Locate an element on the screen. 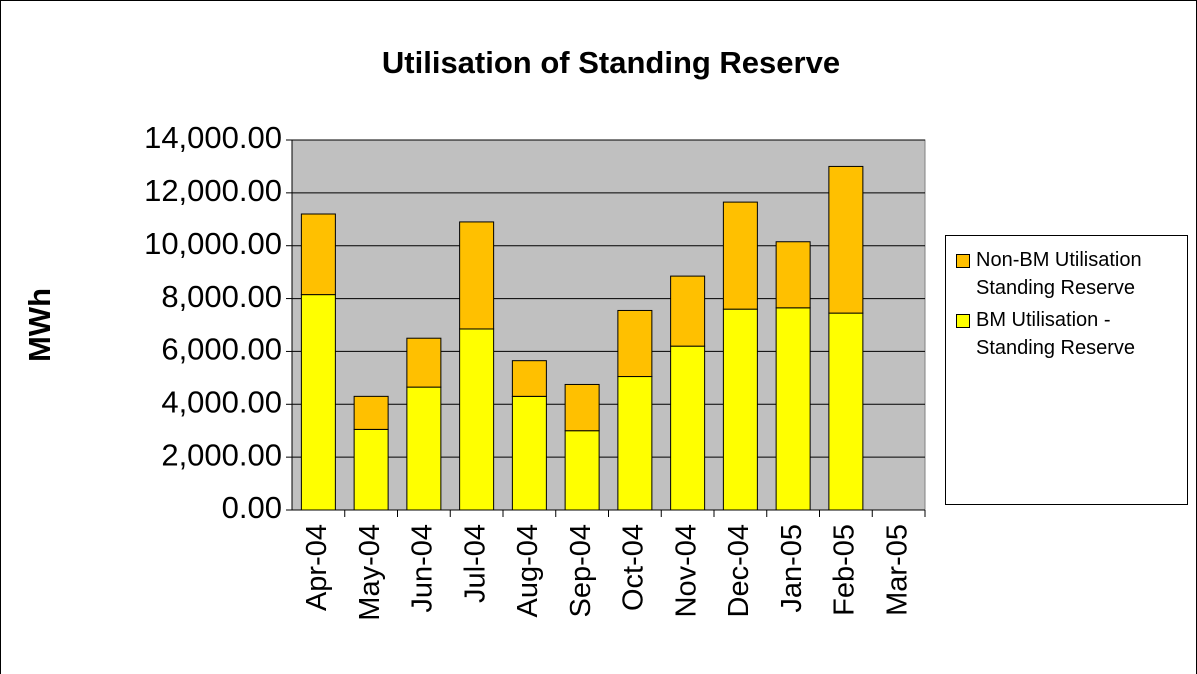  legend-item: Non-BM Utilisation Standing Reserve is located at coordinates (1066, 274).